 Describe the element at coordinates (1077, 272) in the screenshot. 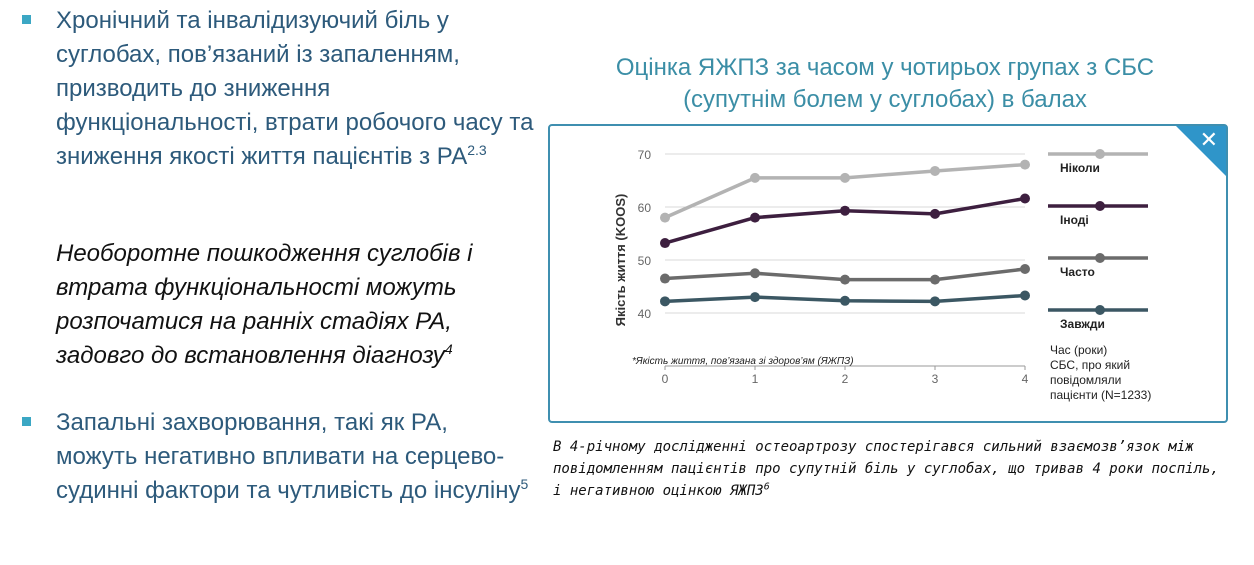

I see `legend-label: Часто` at that location.